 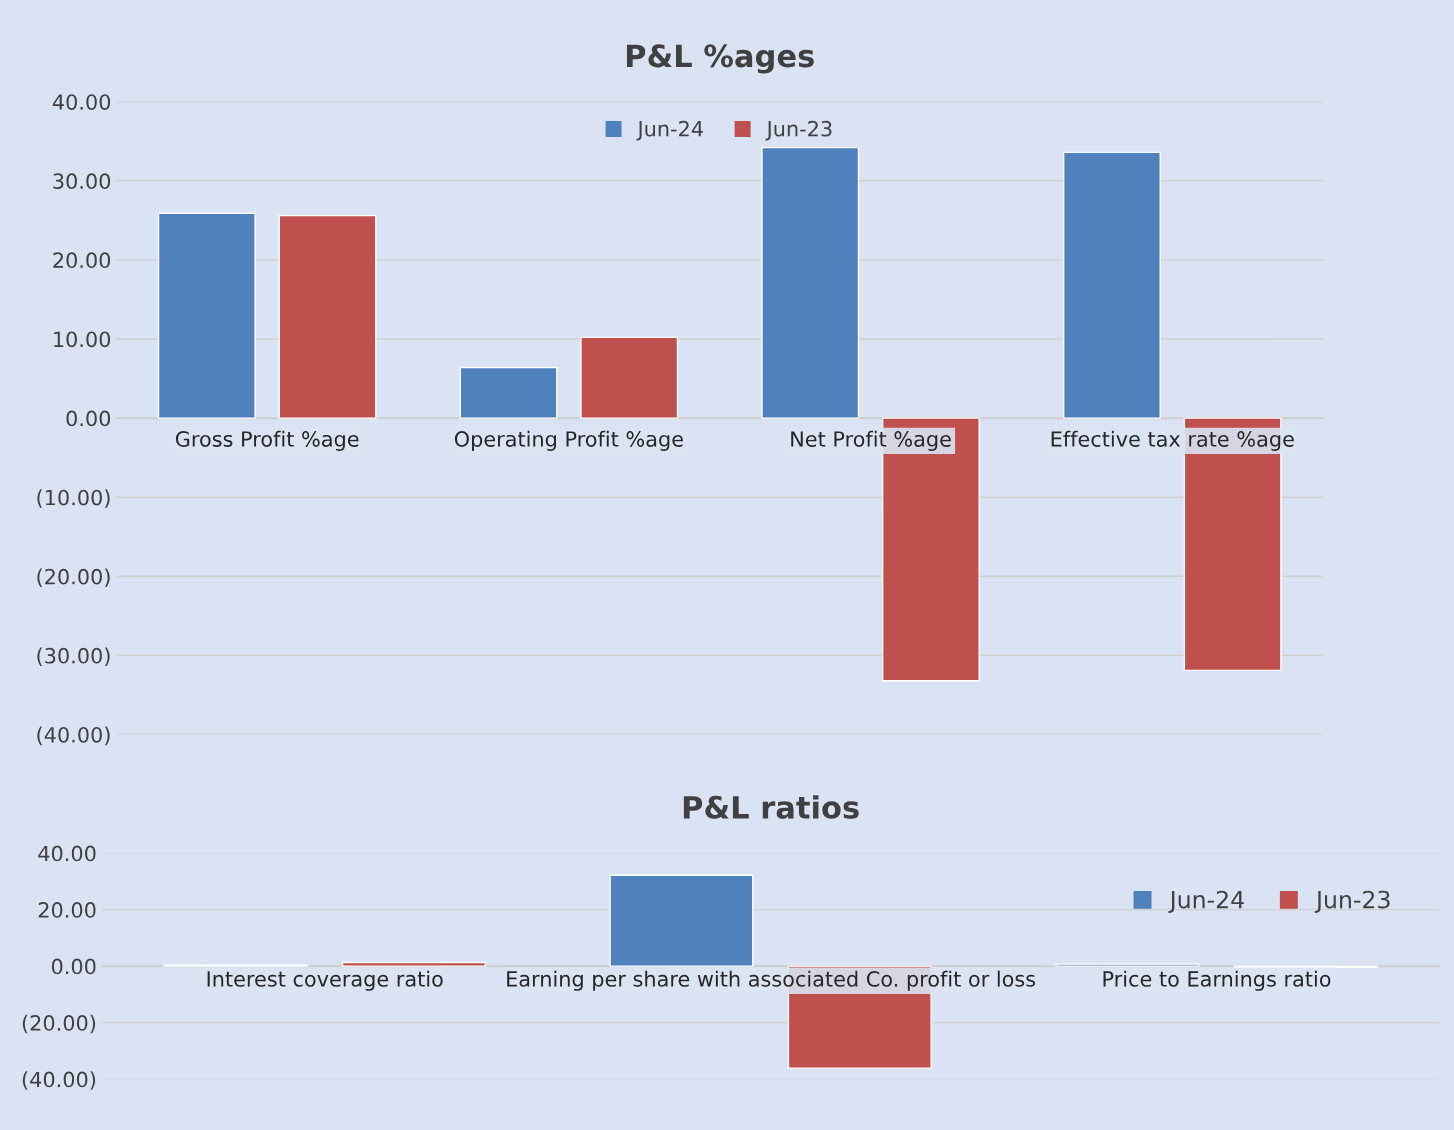 I want to click on x-tick-label: Effective tax rate %age, so click(x=1172, y=440).